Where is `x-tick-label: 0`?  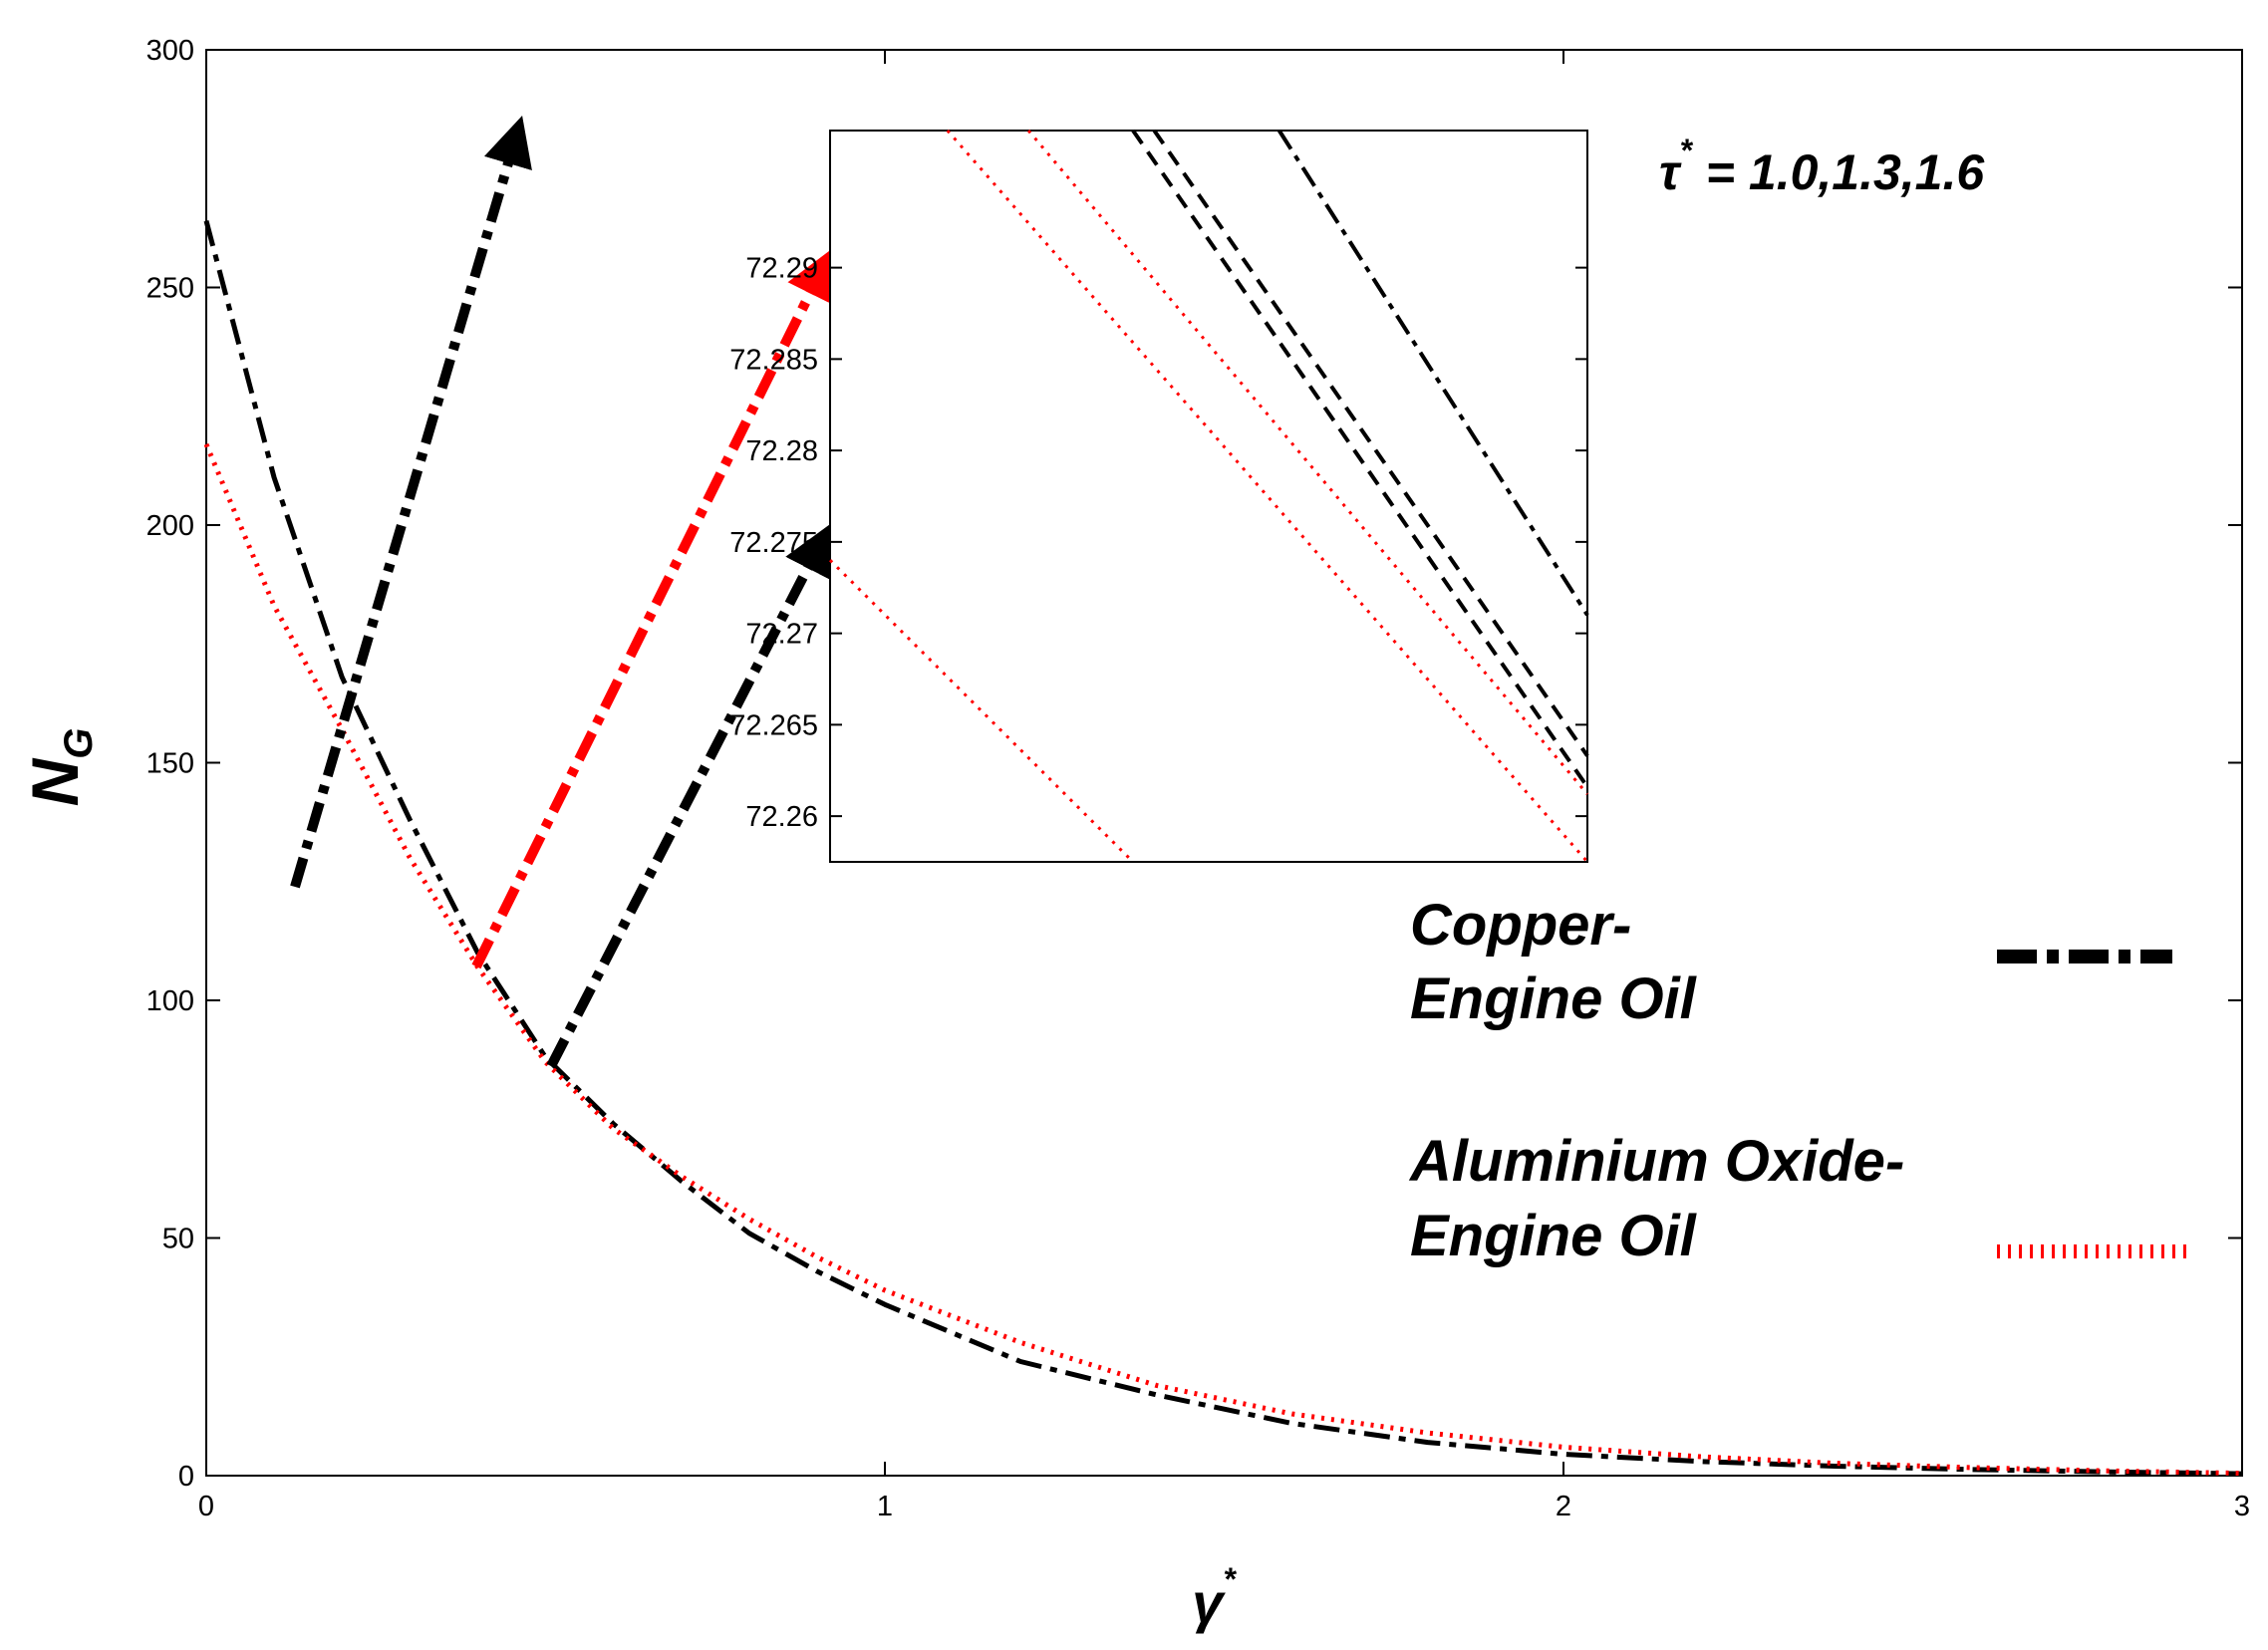
x-tick-label: 0 is located at coordinates (206, 1506).